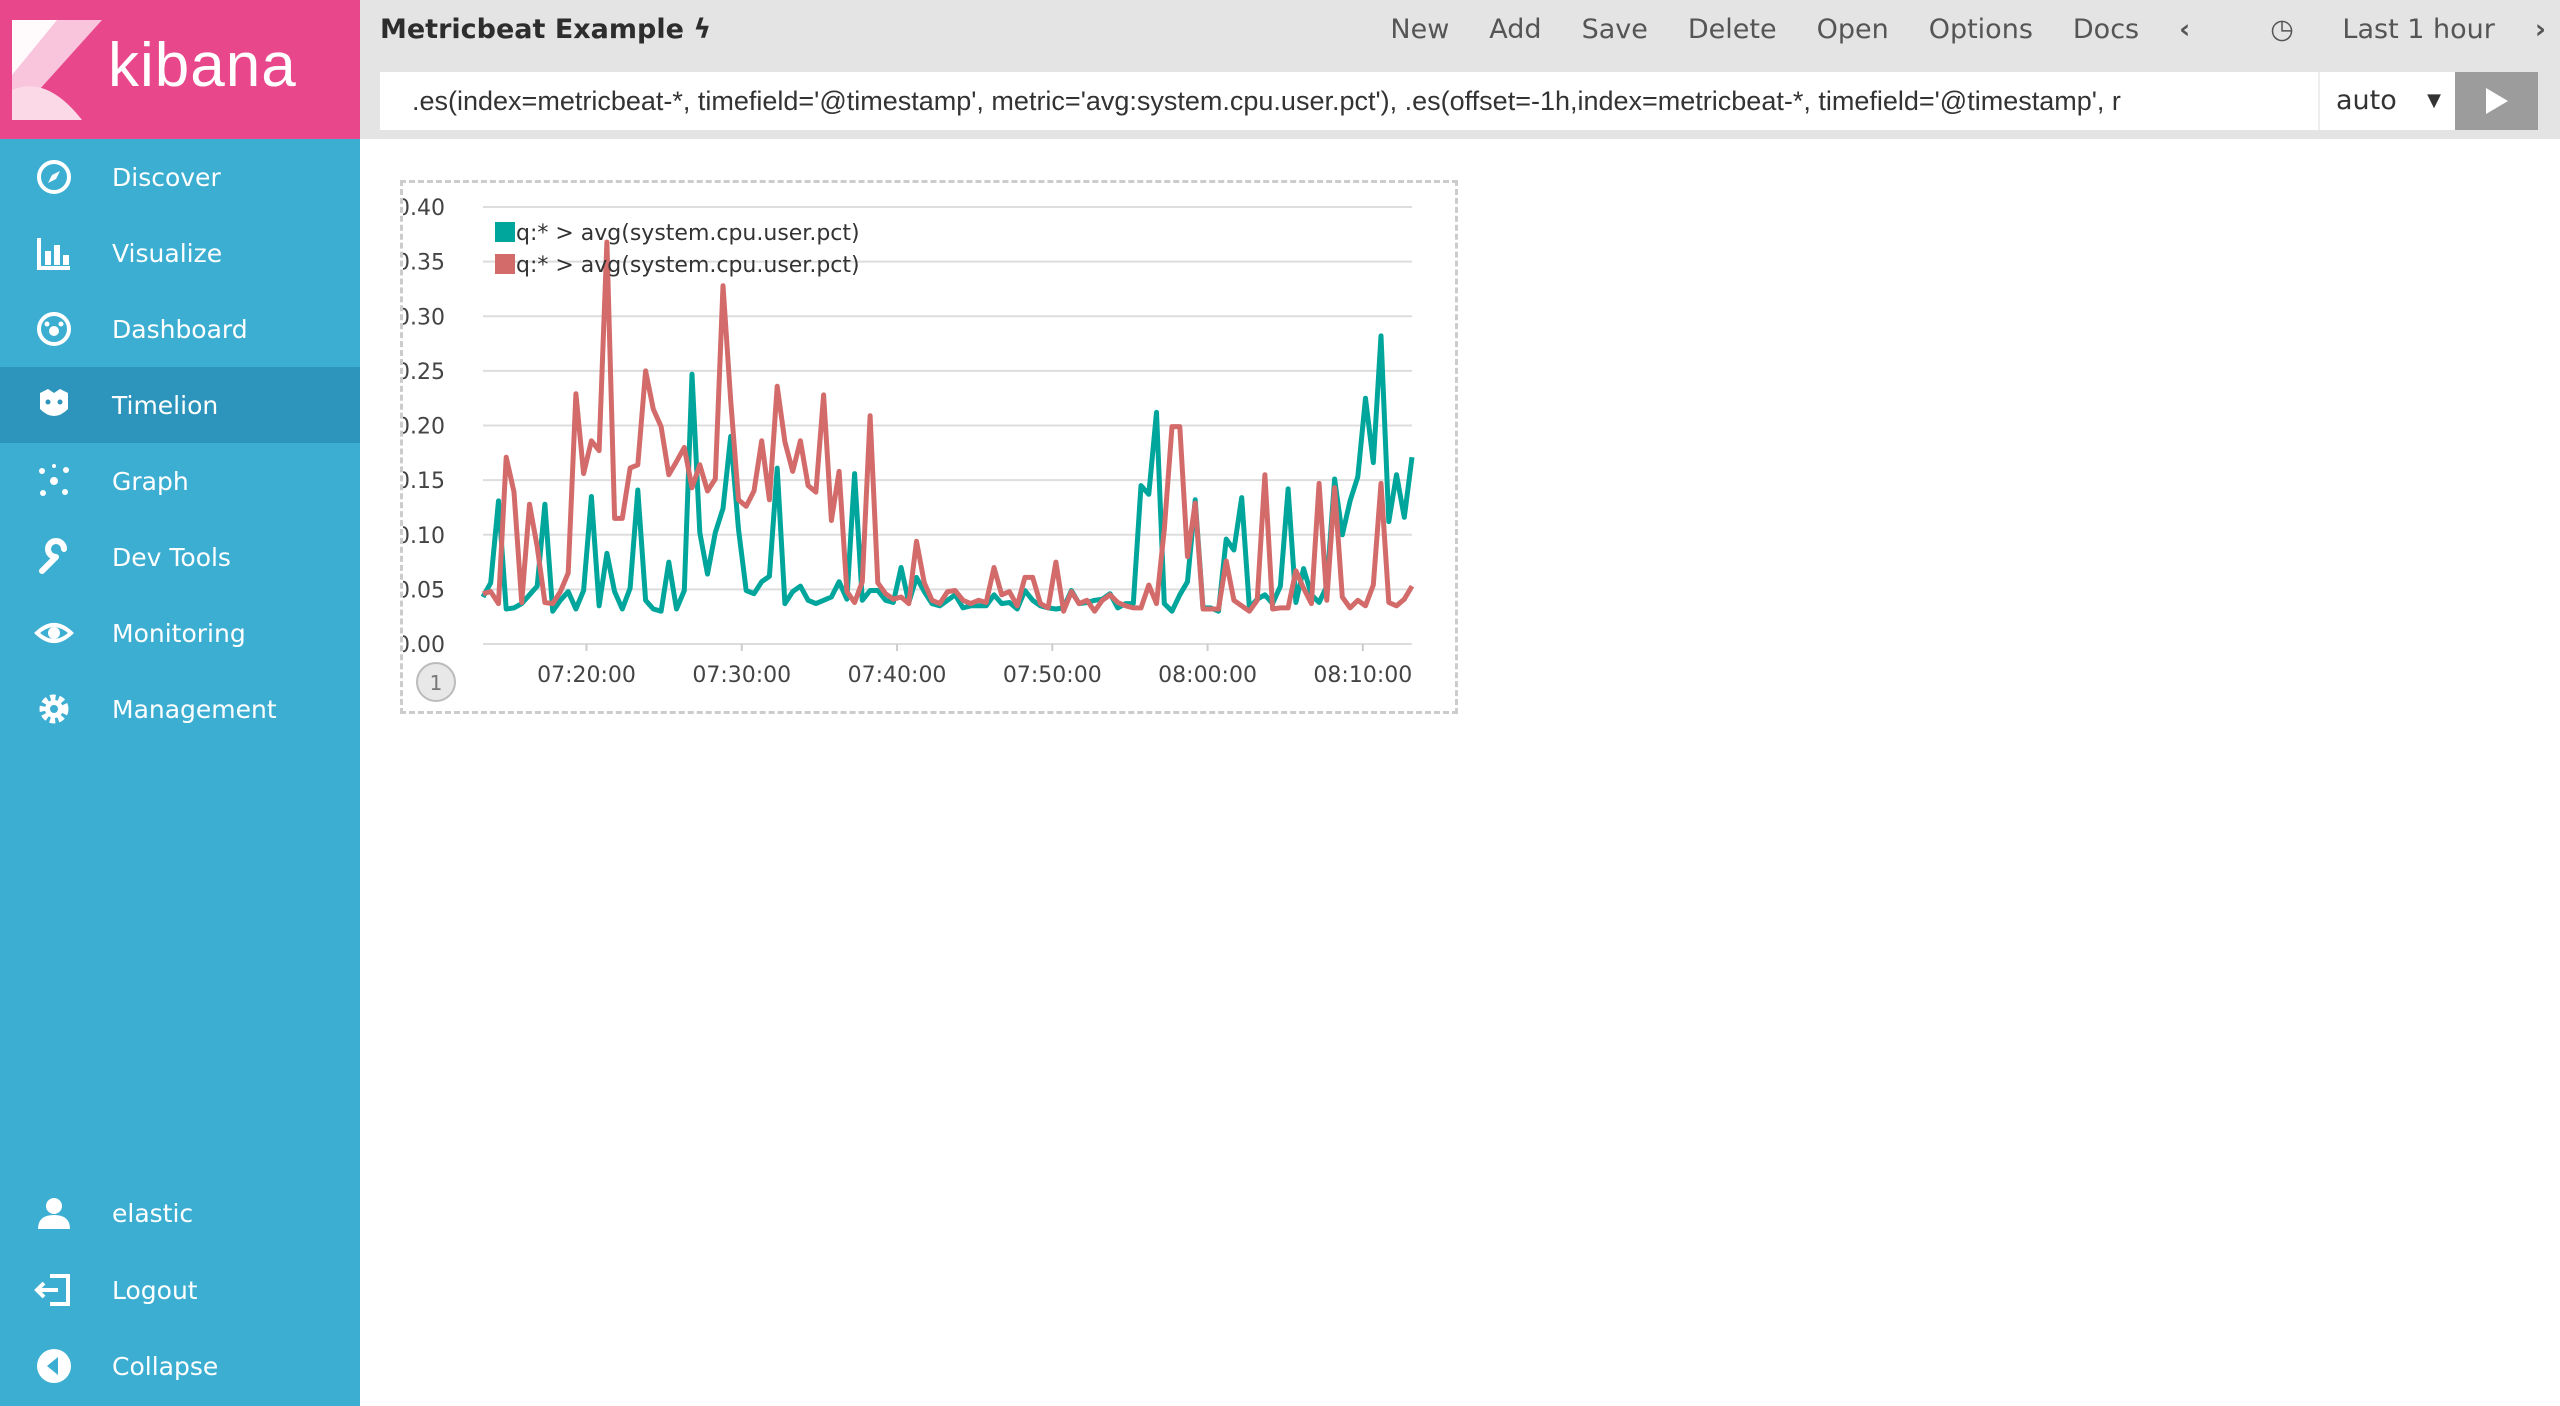  I want to click on sidebar-item-timelion: Timelion, so click(180, 405).